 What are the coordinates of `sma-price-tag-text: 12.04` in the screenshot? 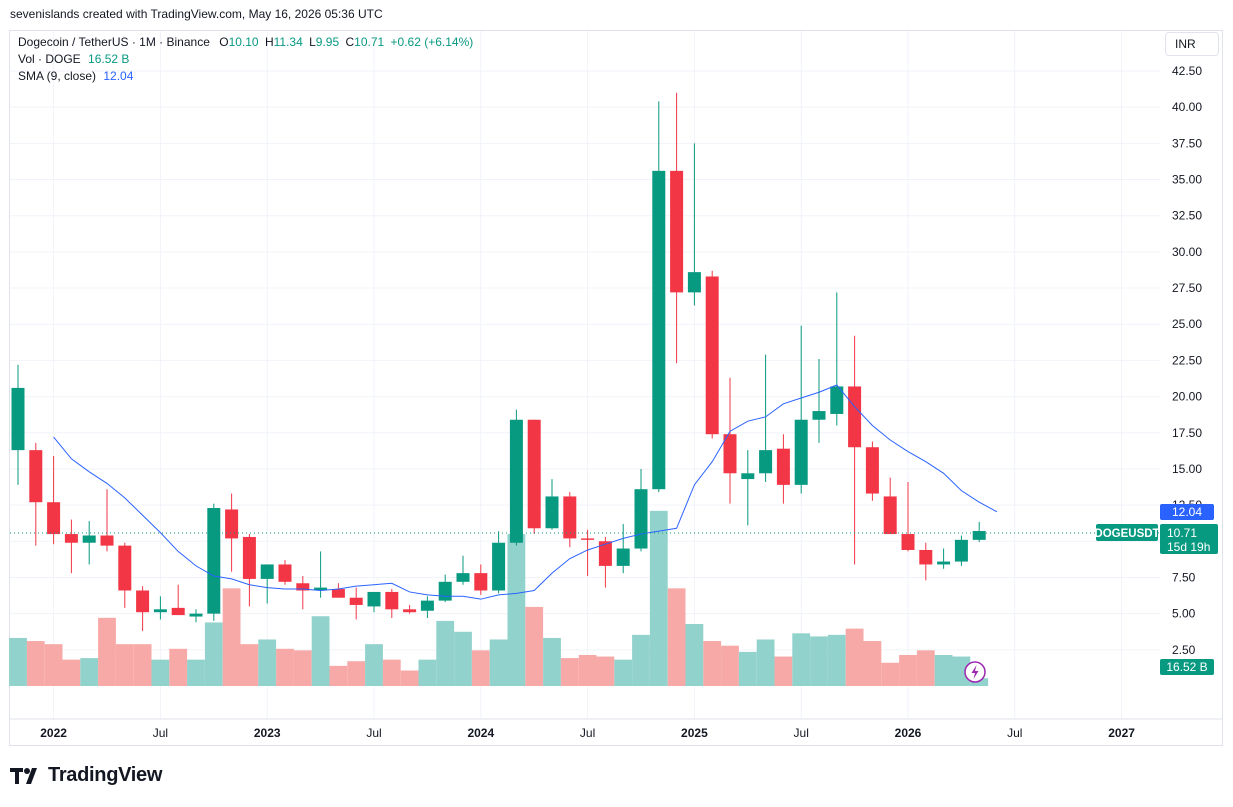 It's located at (1187, 512).